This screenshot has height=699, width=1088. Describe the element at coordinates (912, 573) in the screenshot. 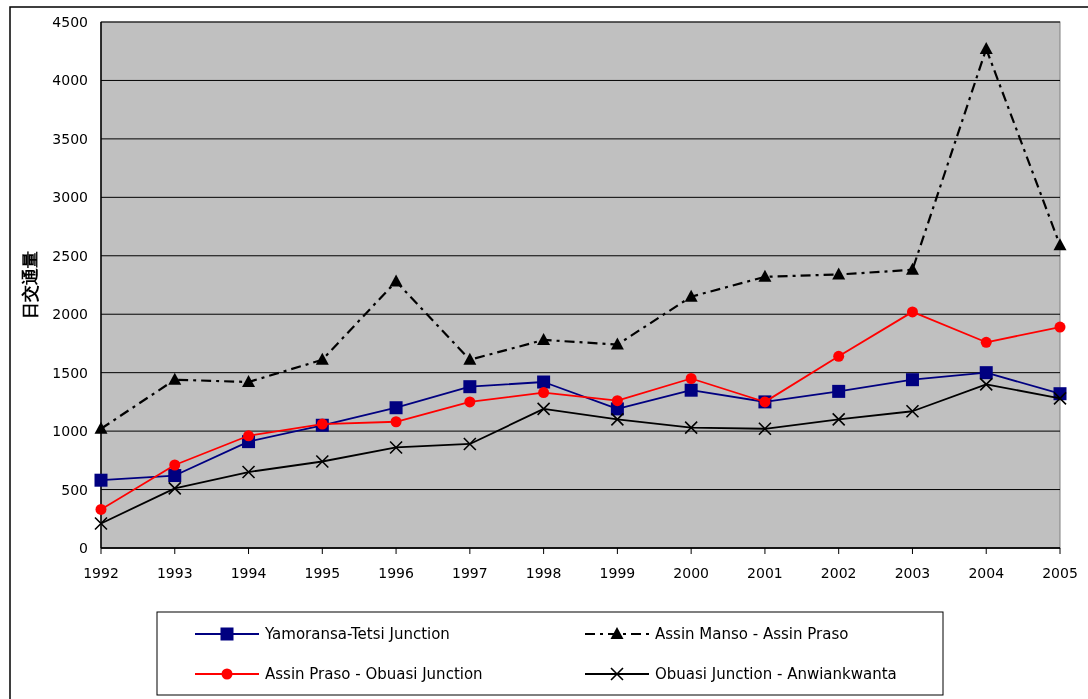

I see `x-tick-label: 2003` at that location.